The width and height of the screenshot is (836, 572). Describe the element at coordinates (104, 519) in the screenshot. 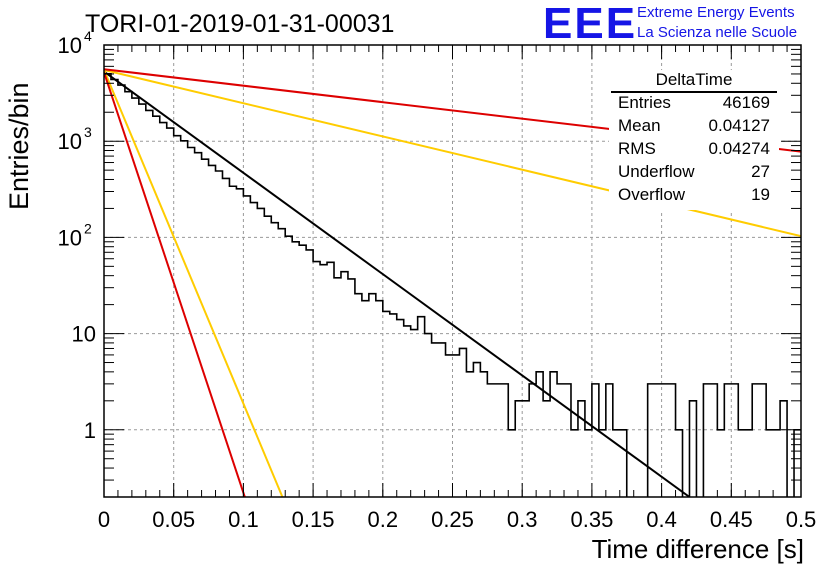

I see `x-tick-label: 0` at that location.